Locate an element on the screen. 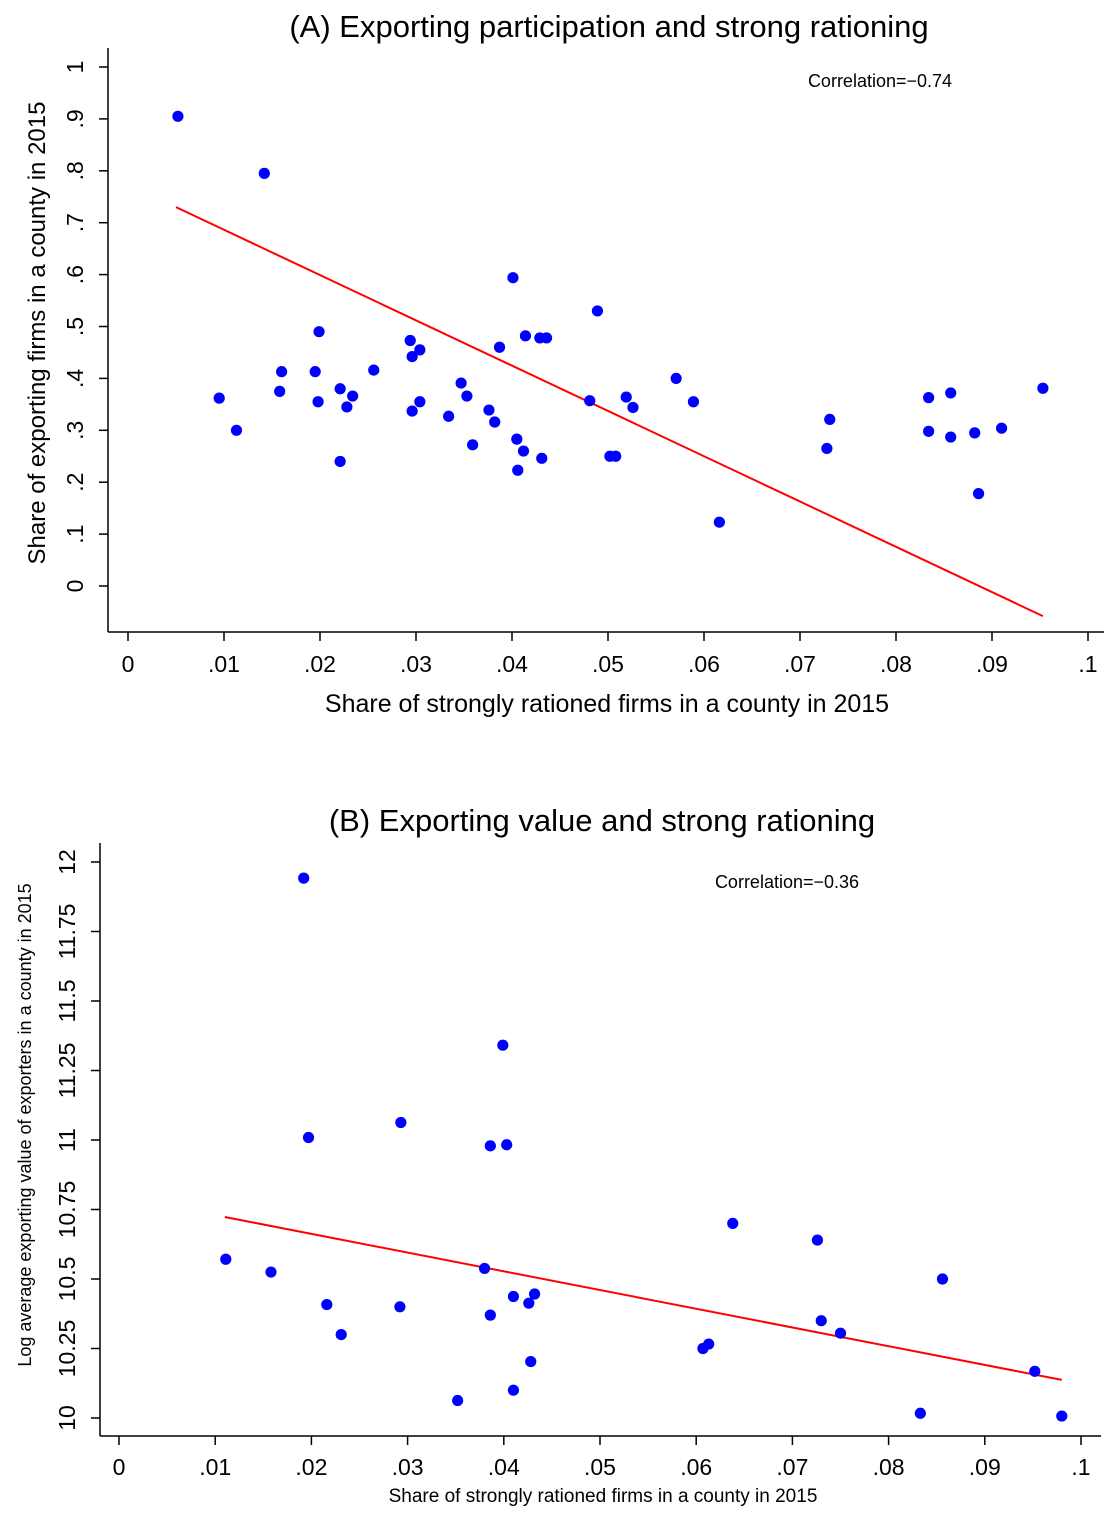 The image size is (1106, 1518). chart-b-fit-line is located at coordinates (643, 1298).